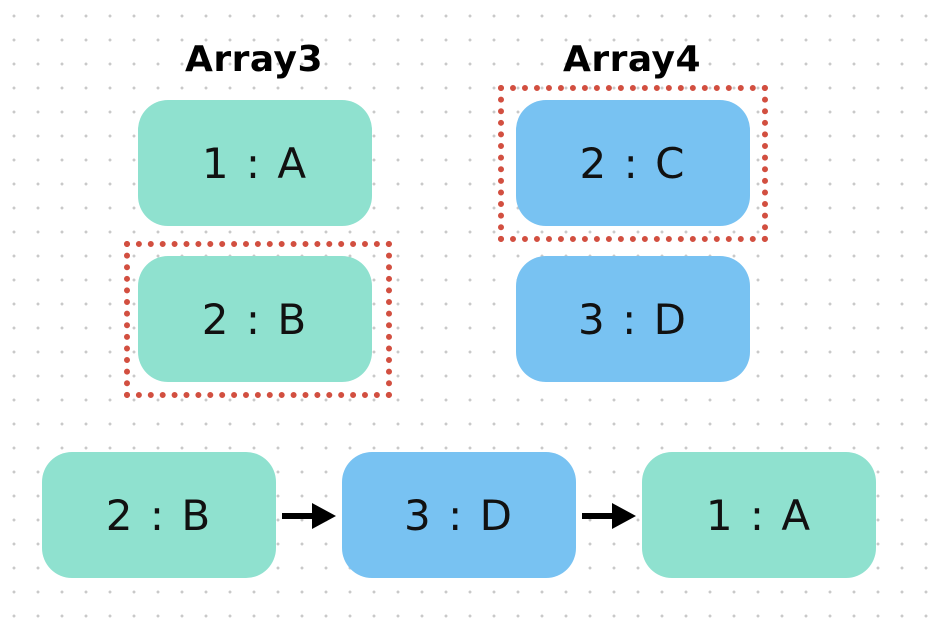 This screenshot has width=948, height=632. I want to click on node-label: 2 : C, so click(633, 163).